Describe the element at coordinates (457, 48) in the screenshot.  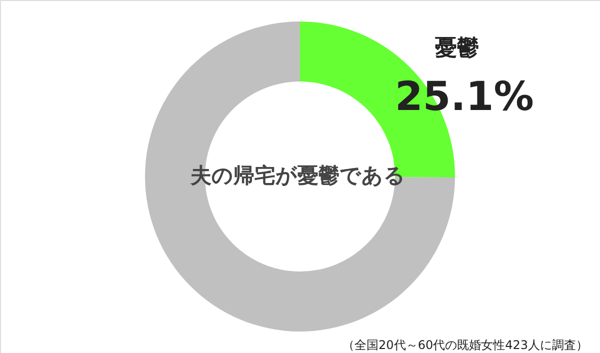
I see `slice-label: 憂鬱` at that location.